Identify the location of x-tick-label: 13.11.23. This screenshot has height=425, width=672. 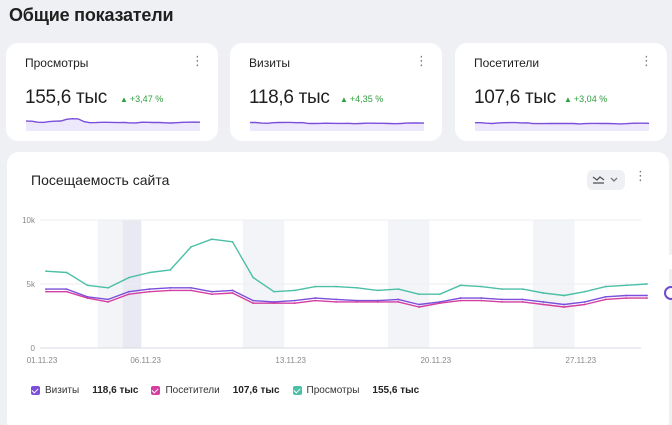
(290, 360).